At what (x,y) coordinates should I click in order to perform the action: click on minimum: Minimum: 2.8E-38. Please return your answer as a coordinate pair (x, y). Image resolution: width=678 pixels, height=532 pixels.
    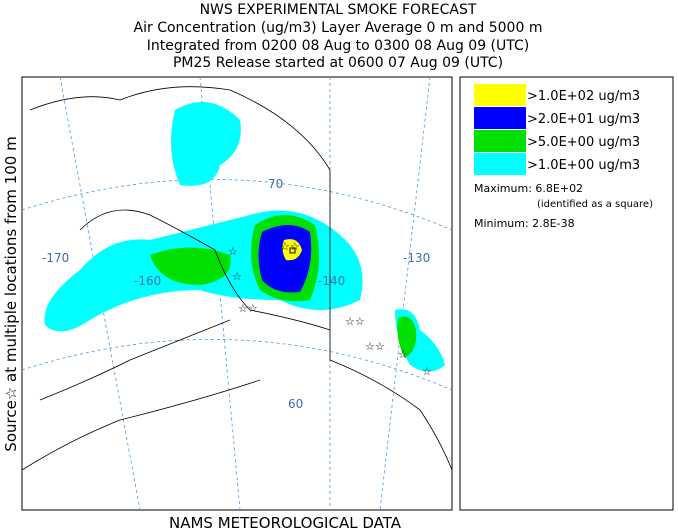
    Looking at the image, I should click on (524, 223).